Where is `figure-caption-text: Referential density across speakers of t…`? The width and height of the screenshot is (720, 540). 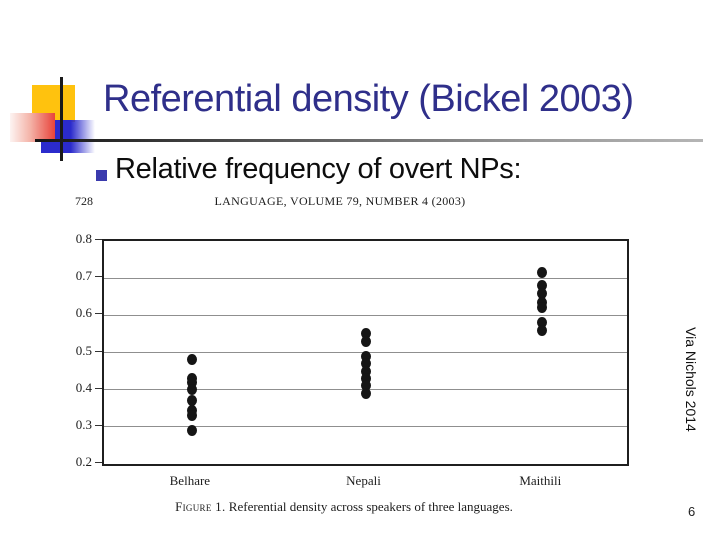
figure-caption-text: Referential density across speakers of t… is located at coordinates (369, 506).